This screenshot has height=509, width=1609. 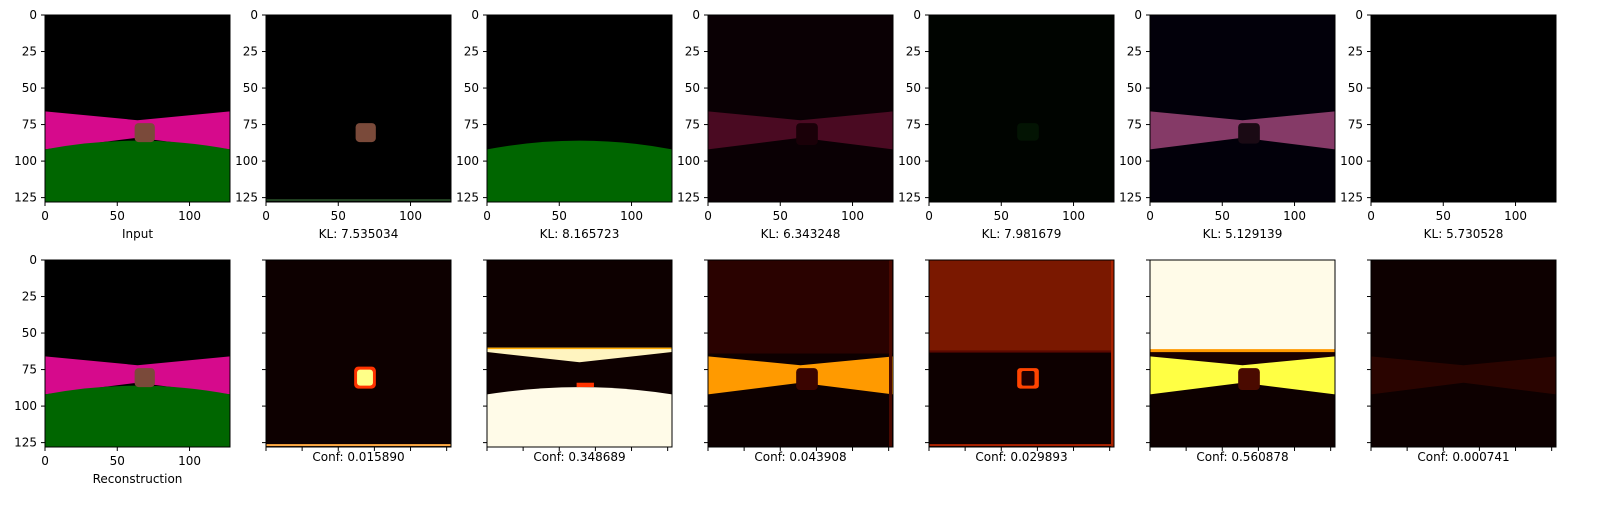 What do you see at coordinates (579, 417) in the screenshot?
I see `heat-ground` at bounding box center [579, 417].